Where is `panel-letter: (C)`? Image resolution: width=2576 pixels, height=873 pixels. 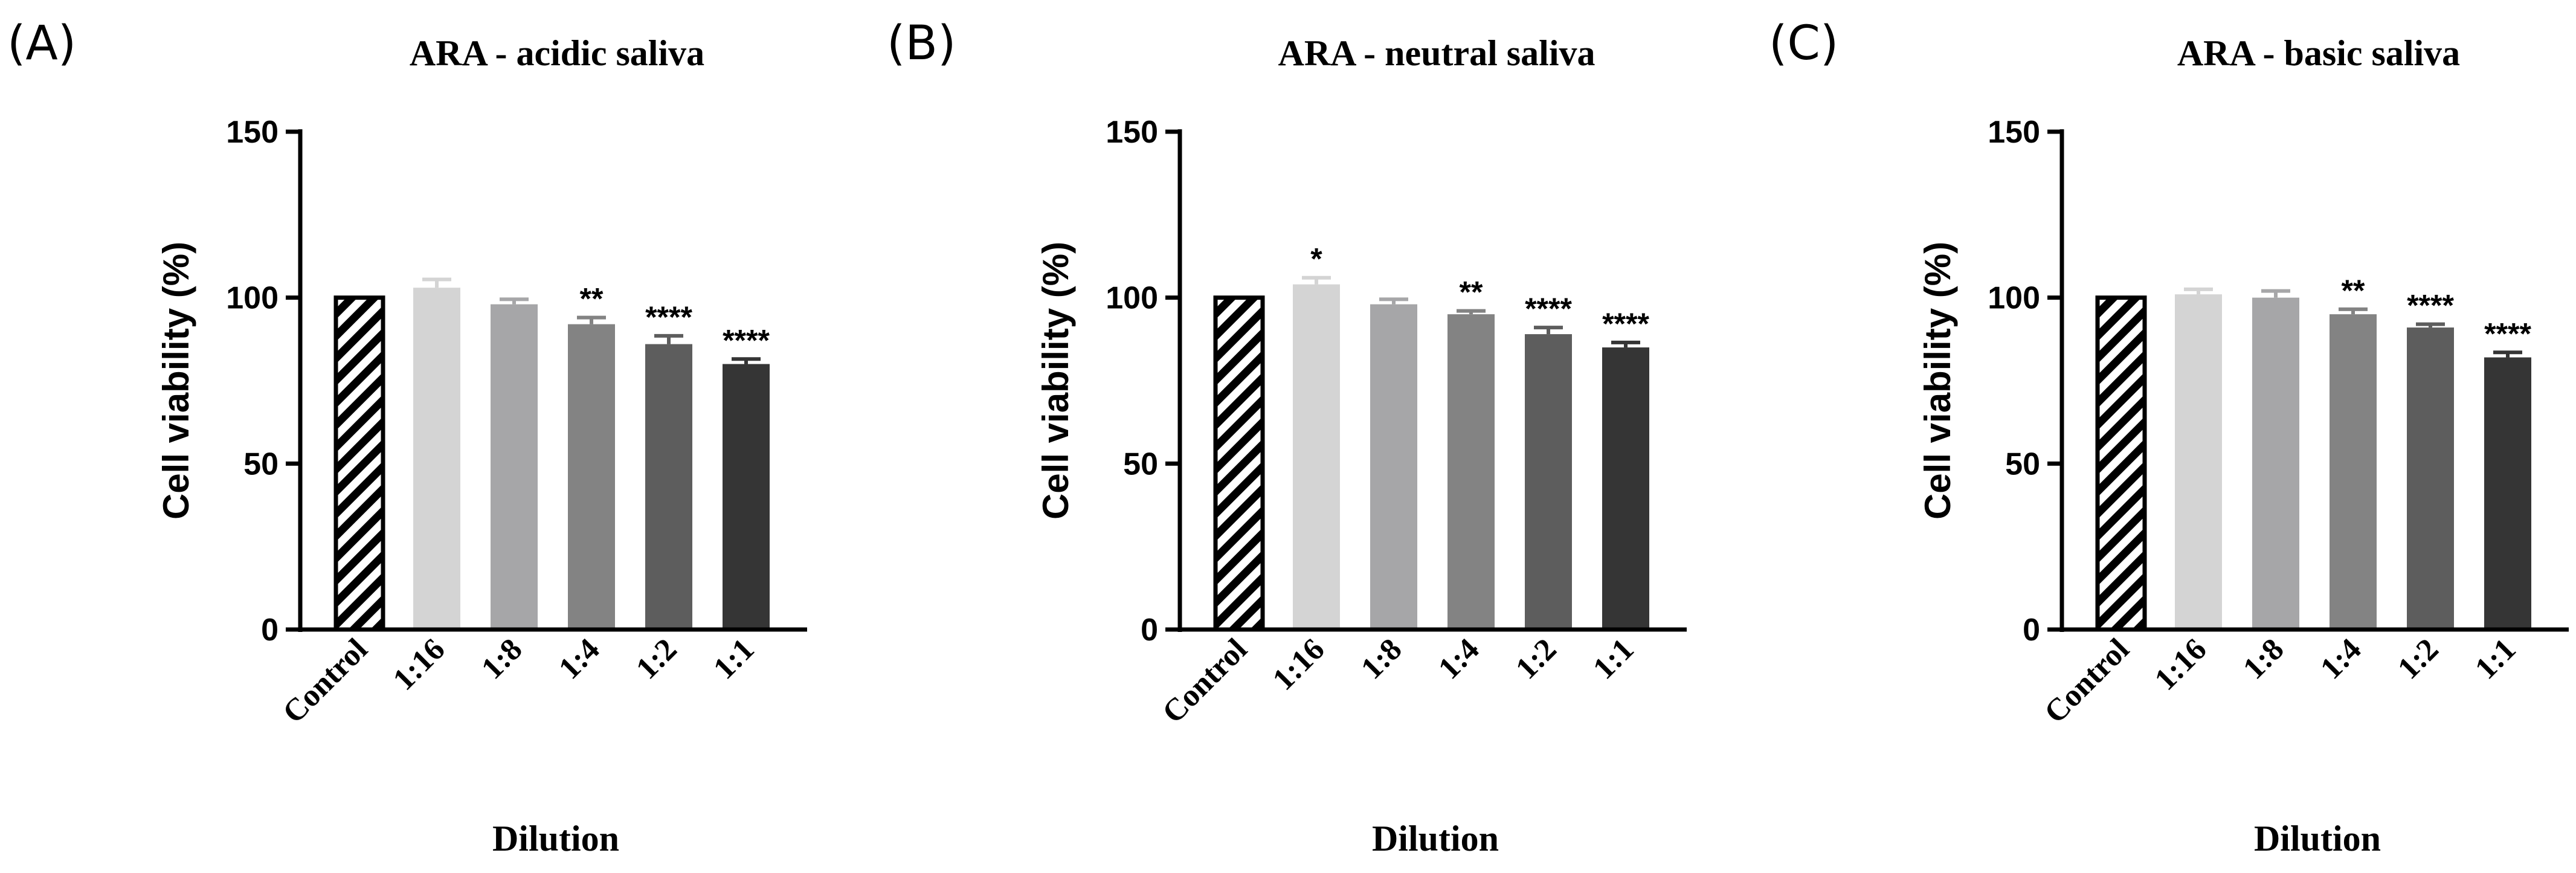 panel-letter: (C) is located at coordinates (1804, 43).